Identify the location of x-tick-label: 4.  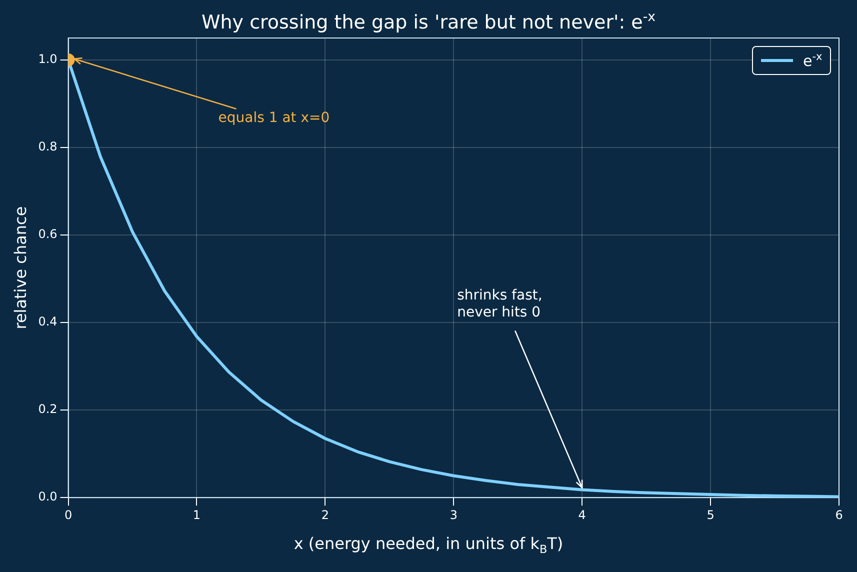
(582, 515).